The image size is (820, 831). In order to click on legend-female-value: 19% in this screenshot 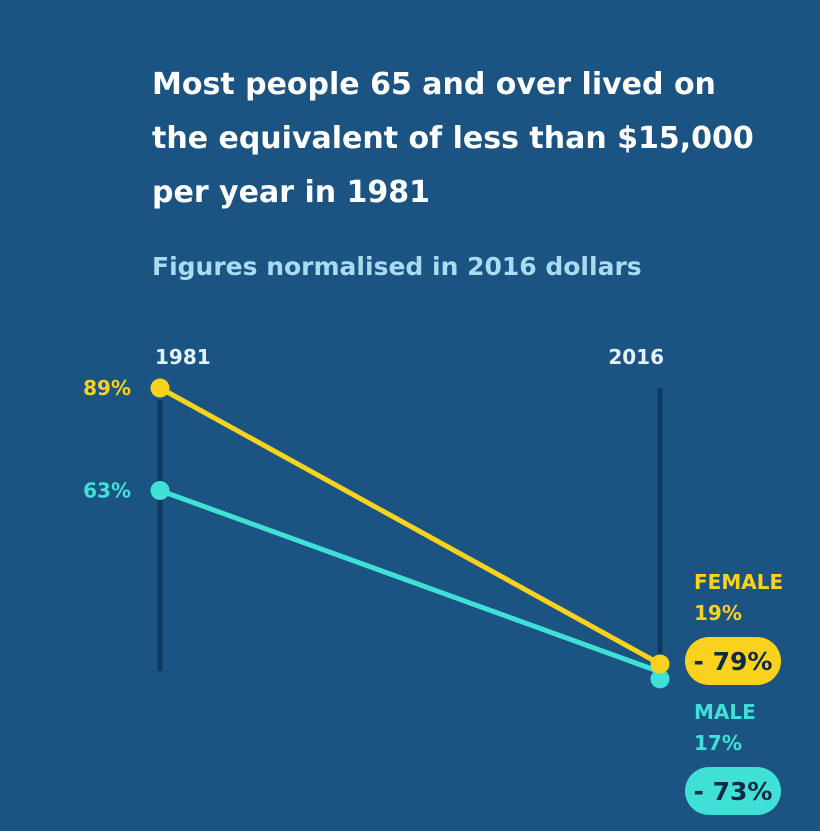, I will do `click(718, 613)`.